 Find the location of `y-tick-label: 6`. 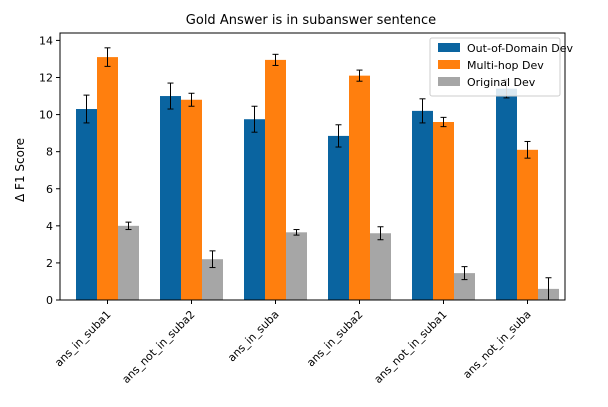

y-tick-label: 6 is located at coordinates (49, 189).